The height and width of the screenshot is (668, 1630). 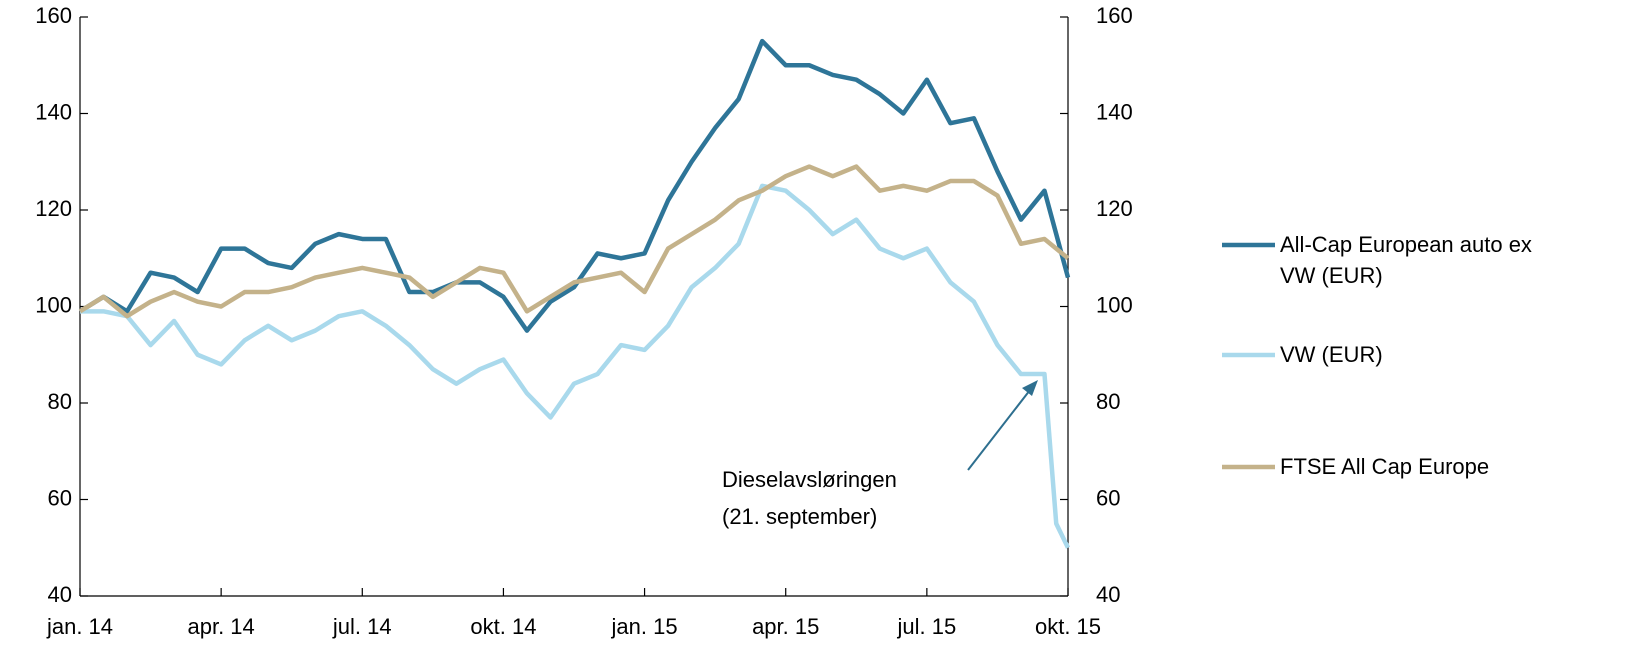 What do you see at coordinates (1108, 401) in the screenshot?
I see `y2-tick-label: 80` at bounding box center [1108, 401].